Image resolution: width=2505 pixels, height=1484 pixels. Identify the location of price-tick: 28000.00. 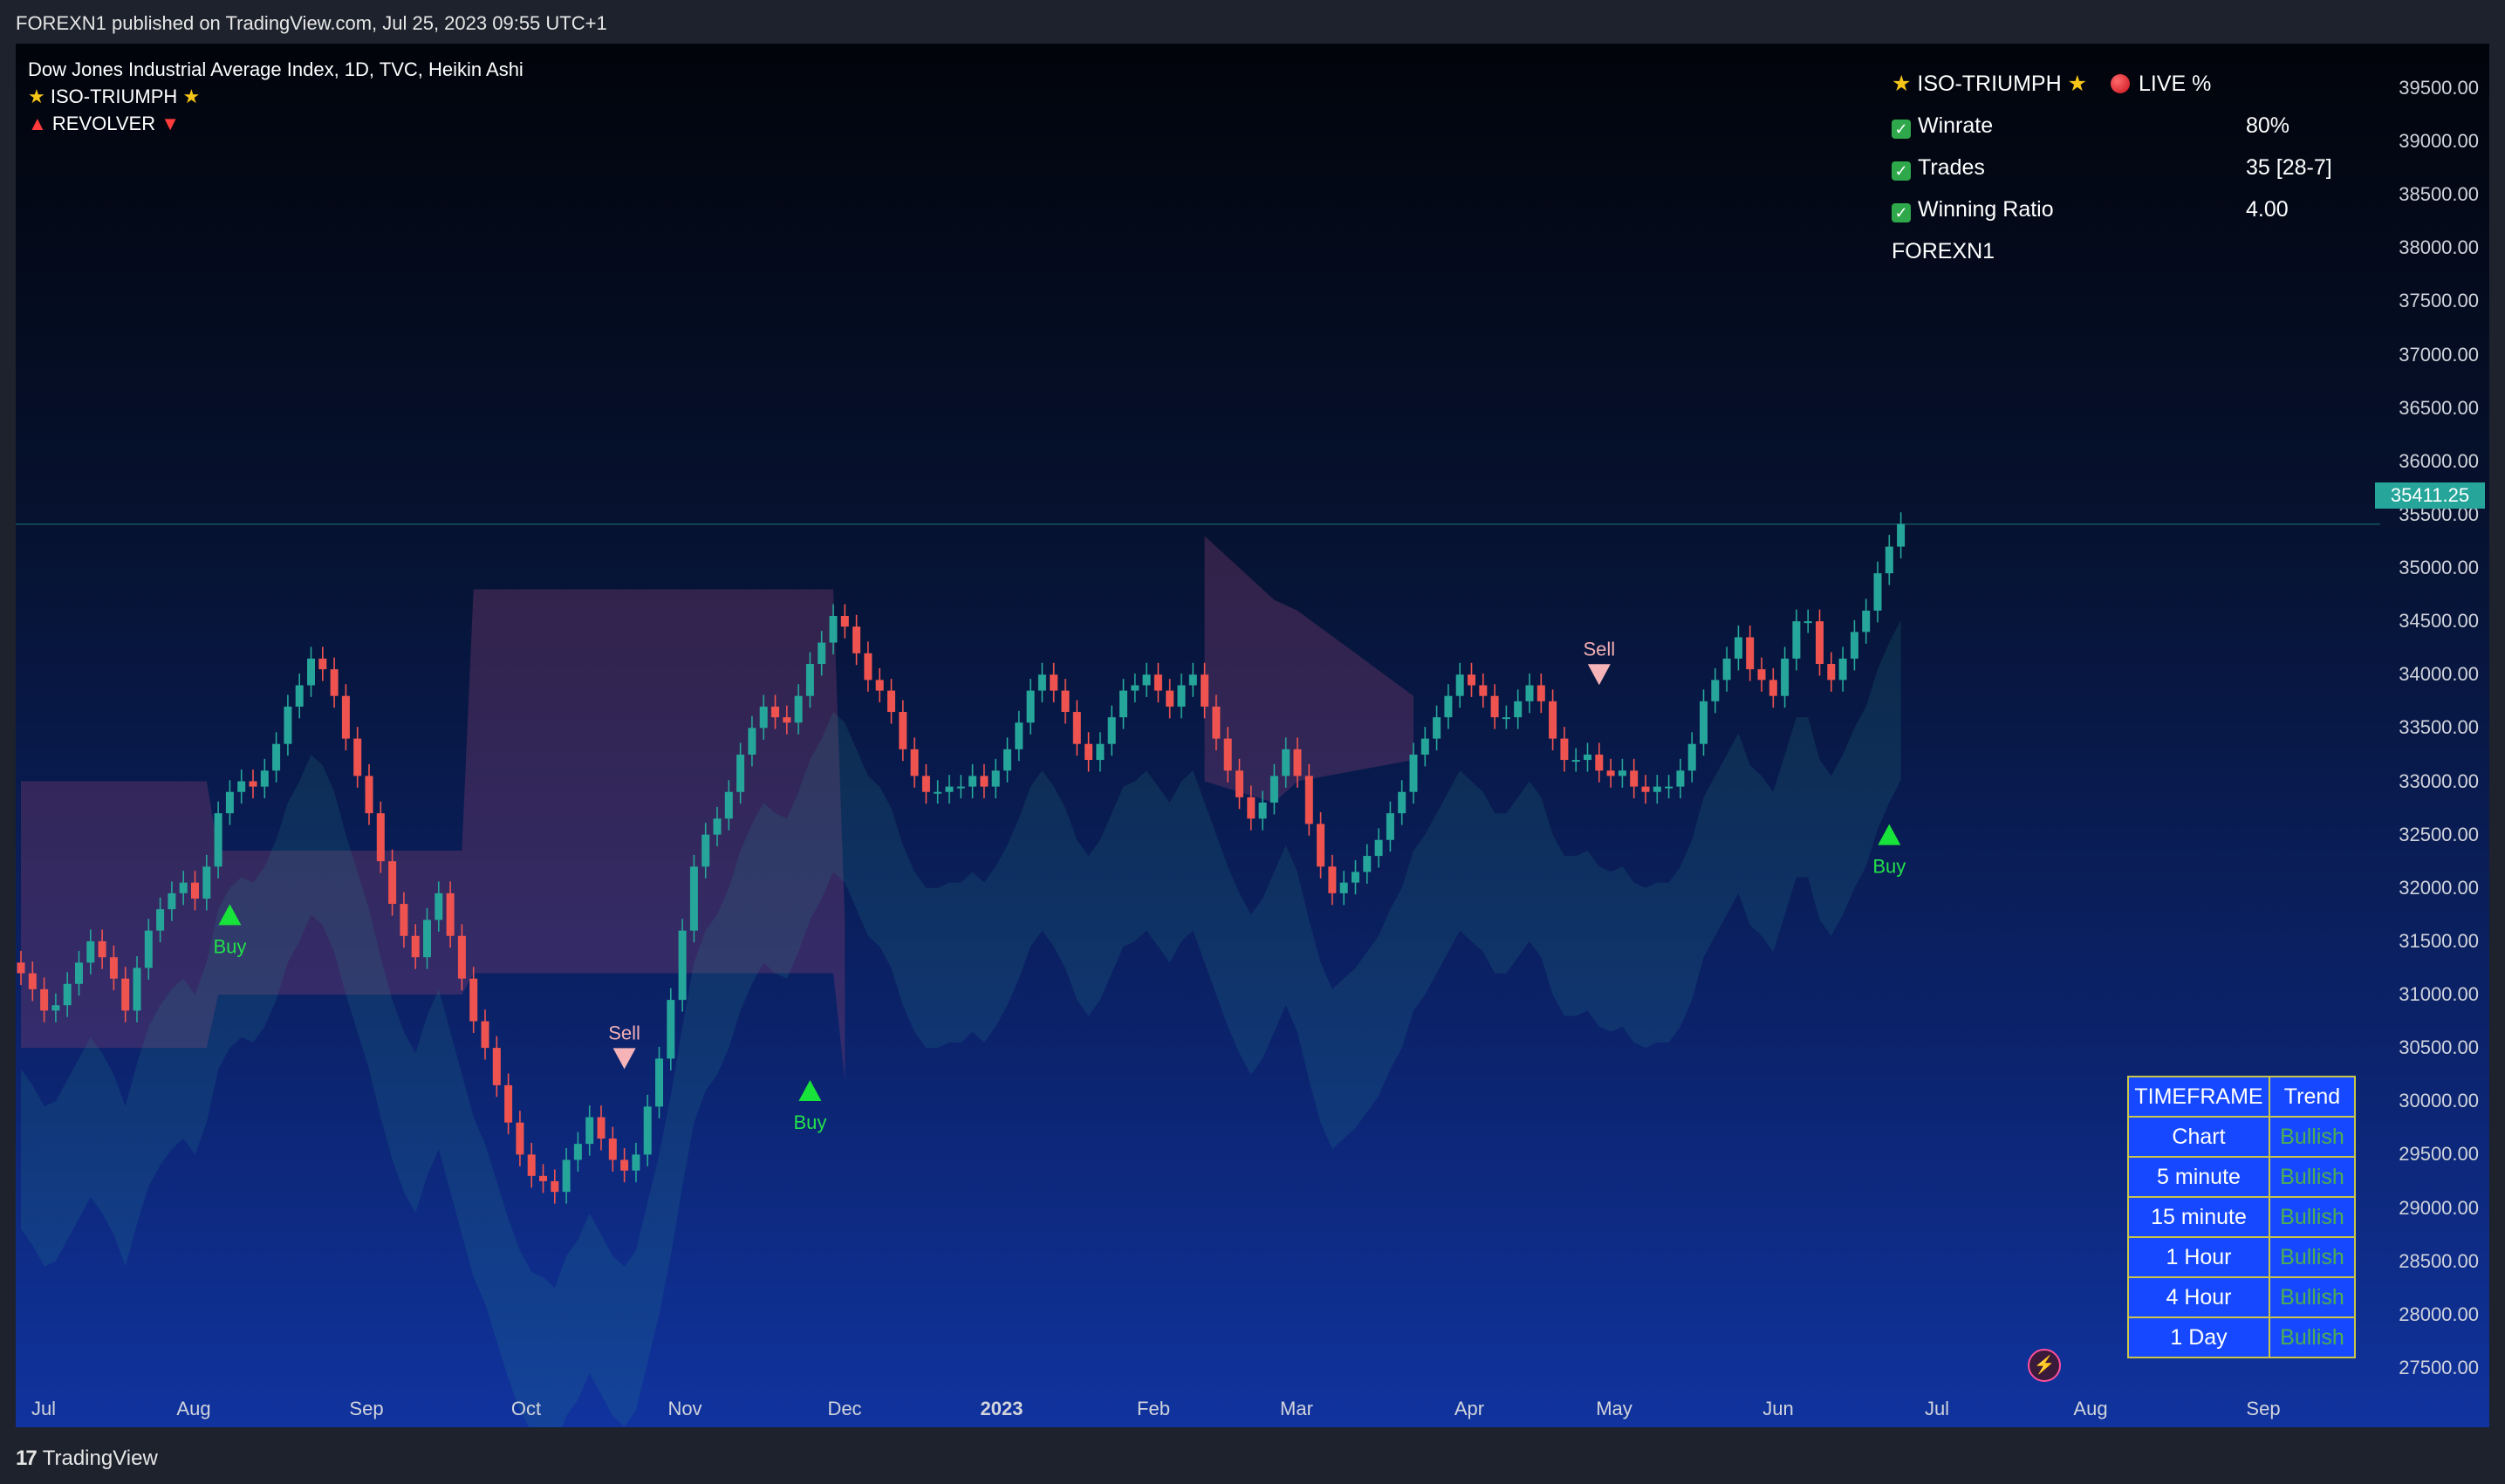
(2439, 1314).